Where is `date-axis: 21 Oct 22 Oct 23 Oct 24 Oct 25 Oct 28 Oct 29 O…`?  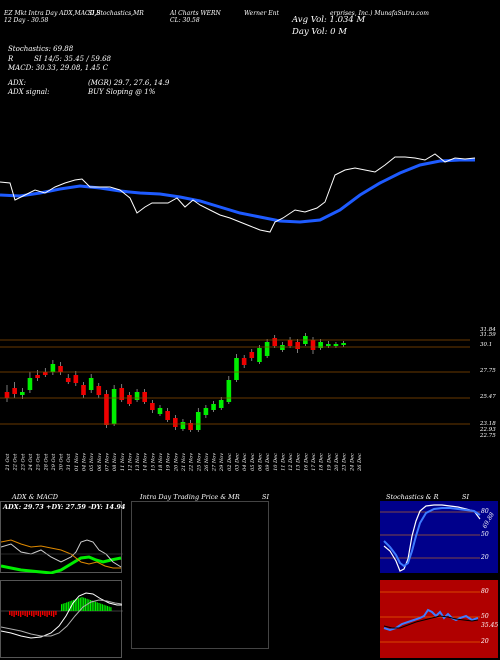 date-axis: 21 Oct 22 Oct 23 Oct 24 Oct 25 Oct 28 Oct 29 O… is located at coordinates (184, 462).